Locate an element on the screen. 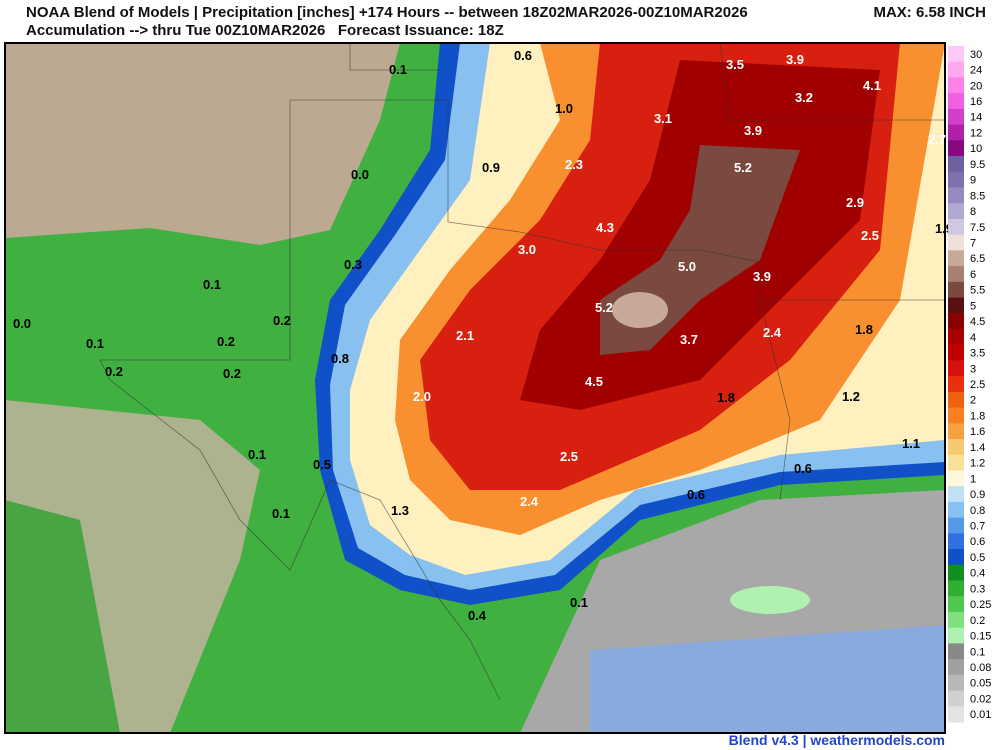 This screenshot has height=750, width=1000. map-value-label: 5.2 is located at coordinates (604, 307).